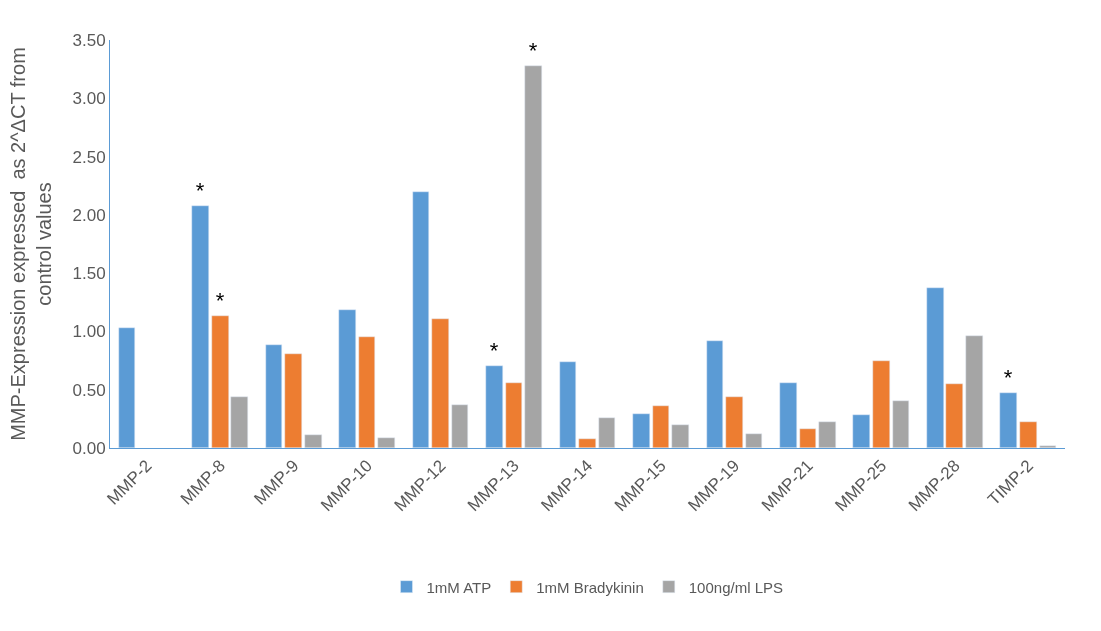 The image size is (1101, 631). What do you see at coordinates (89, 332) in the screenshot?
I see `y-tick-label: 1.00` at bounding box center [89, 332].